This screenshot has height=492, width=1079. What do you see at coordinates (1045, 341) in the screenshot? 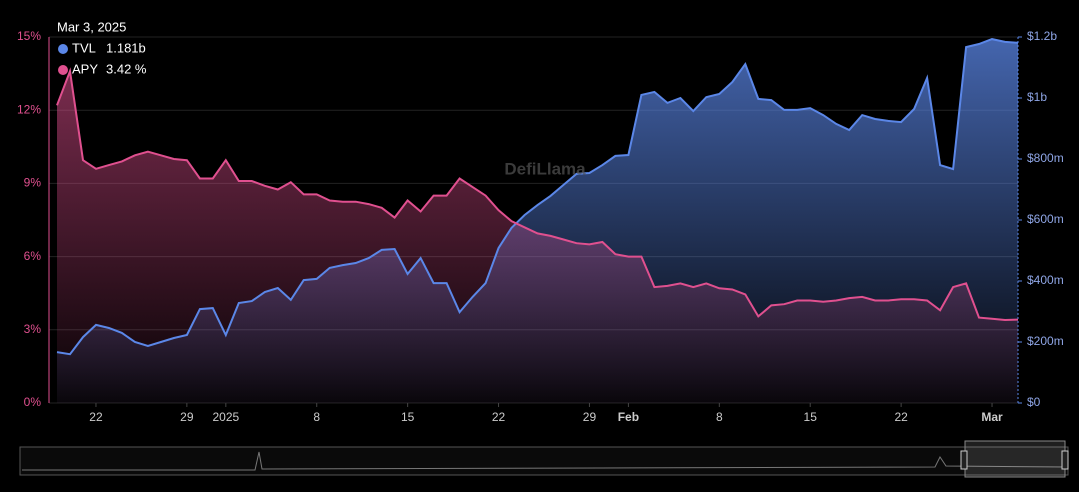
I see `y2-tick-label: $200m` at bounding box center [1045, 341].